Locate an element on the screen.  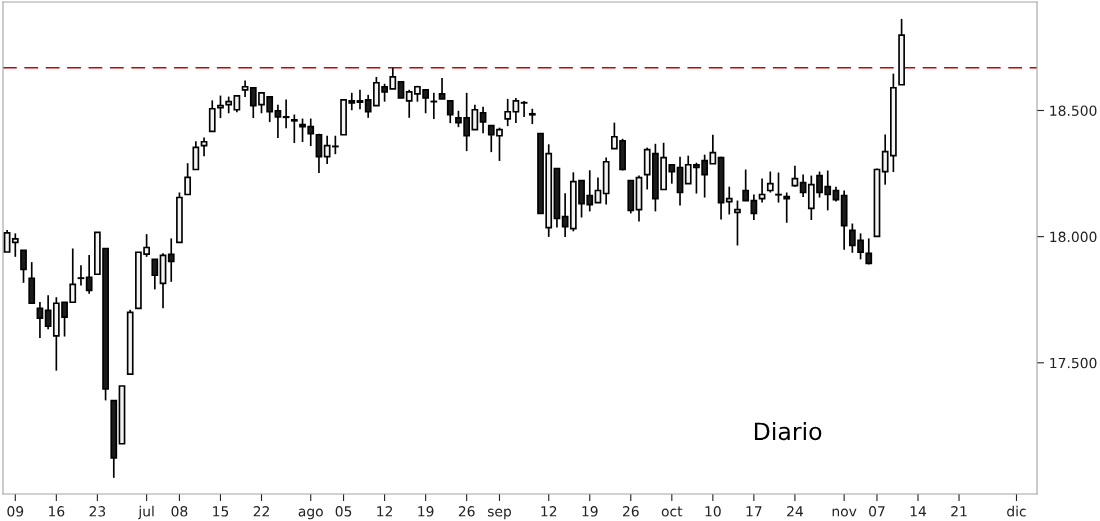
y-tick-label: 18.500 is located at coordinates (1073, 110).